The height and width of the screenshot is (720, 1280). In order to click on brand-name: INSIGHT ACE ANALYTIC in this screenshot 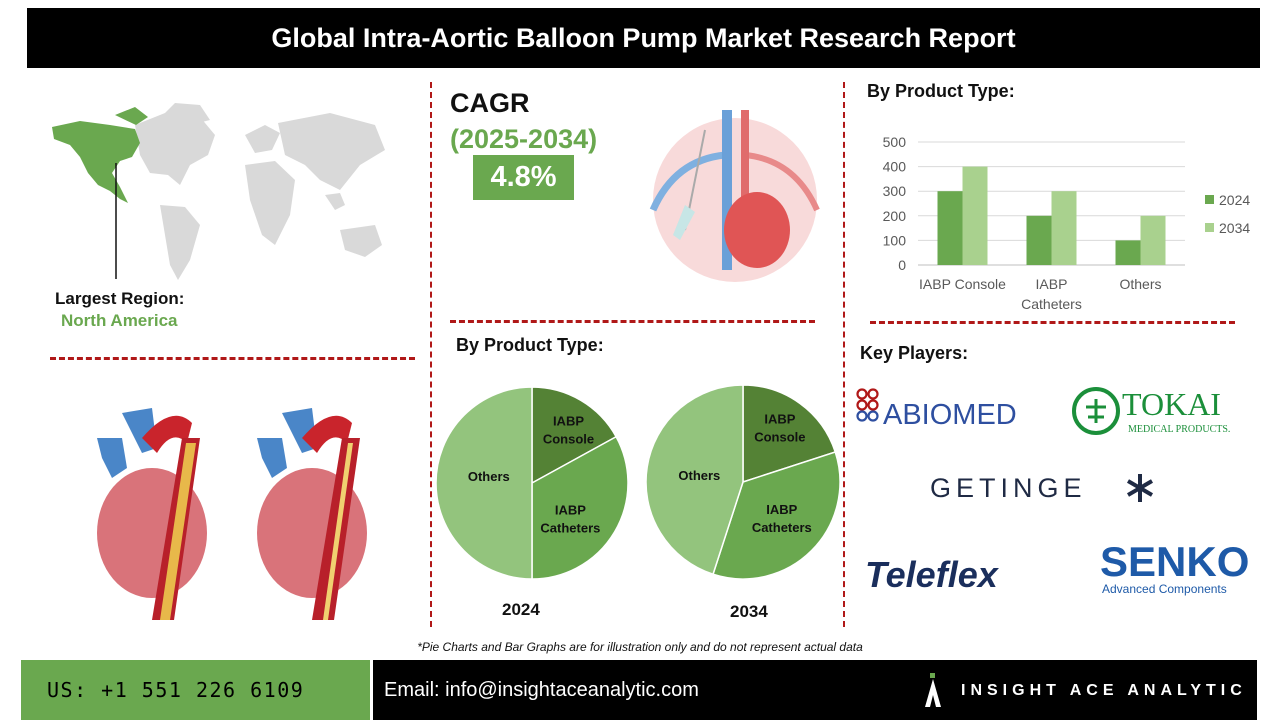, I will do `click(1104, 690)`.